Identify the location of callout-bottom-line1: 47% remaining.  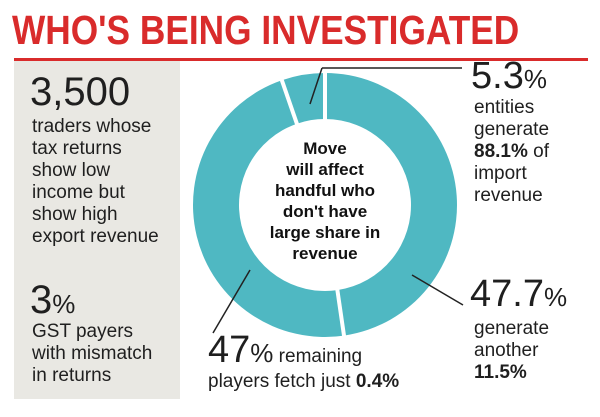
(285, 350).